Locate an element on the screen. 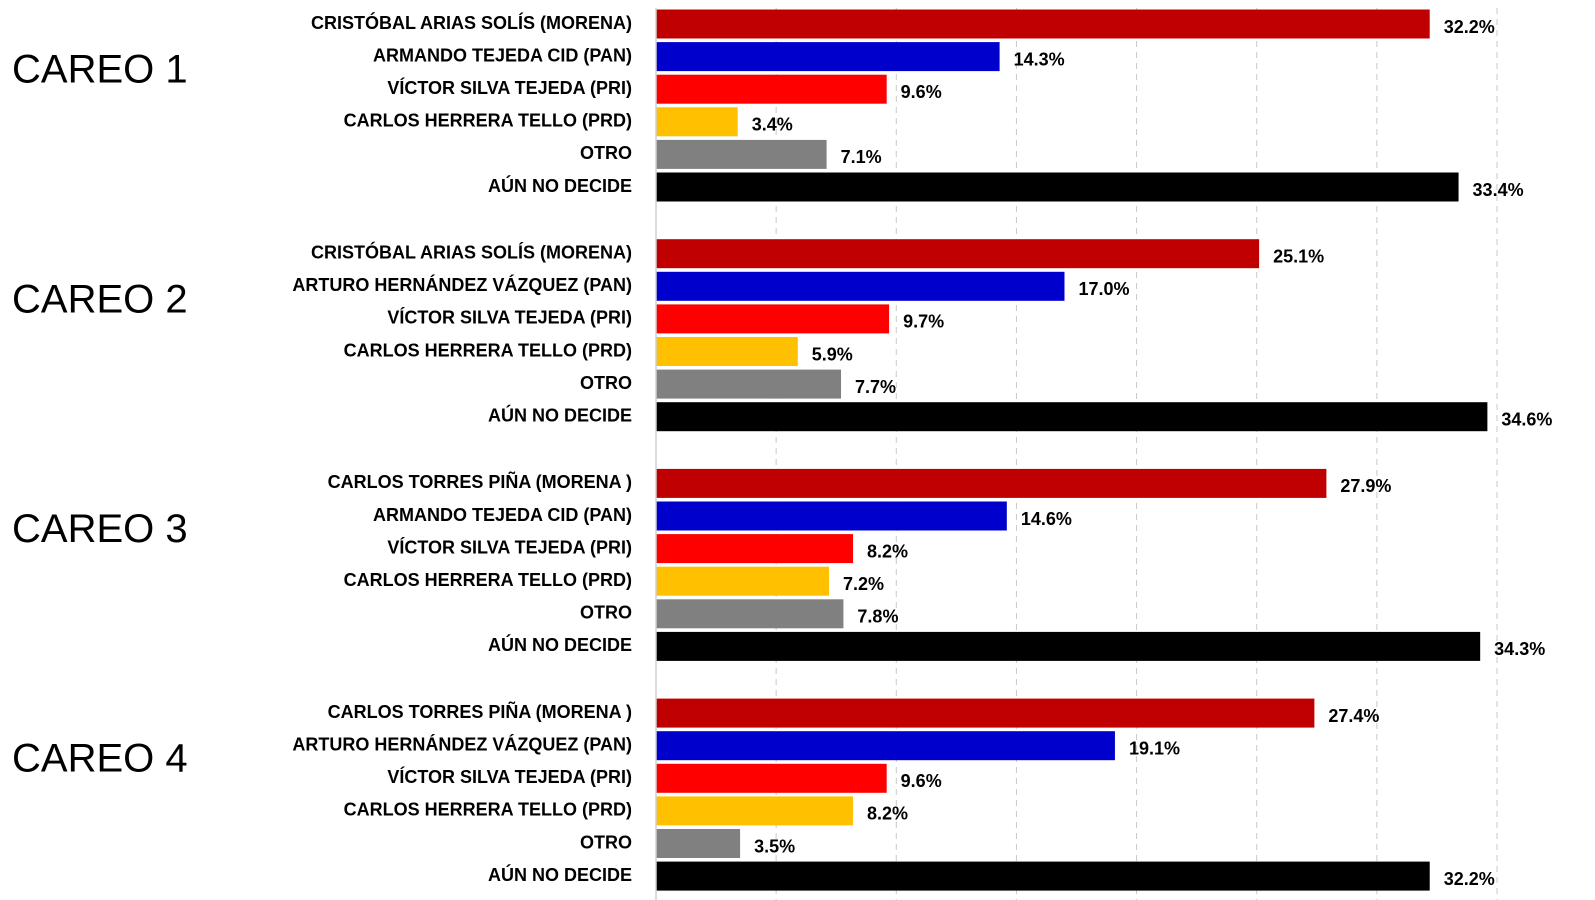 This screenshot has width=1595, height=900. value-label: 19.1% is located at coordinates (1154, 748).